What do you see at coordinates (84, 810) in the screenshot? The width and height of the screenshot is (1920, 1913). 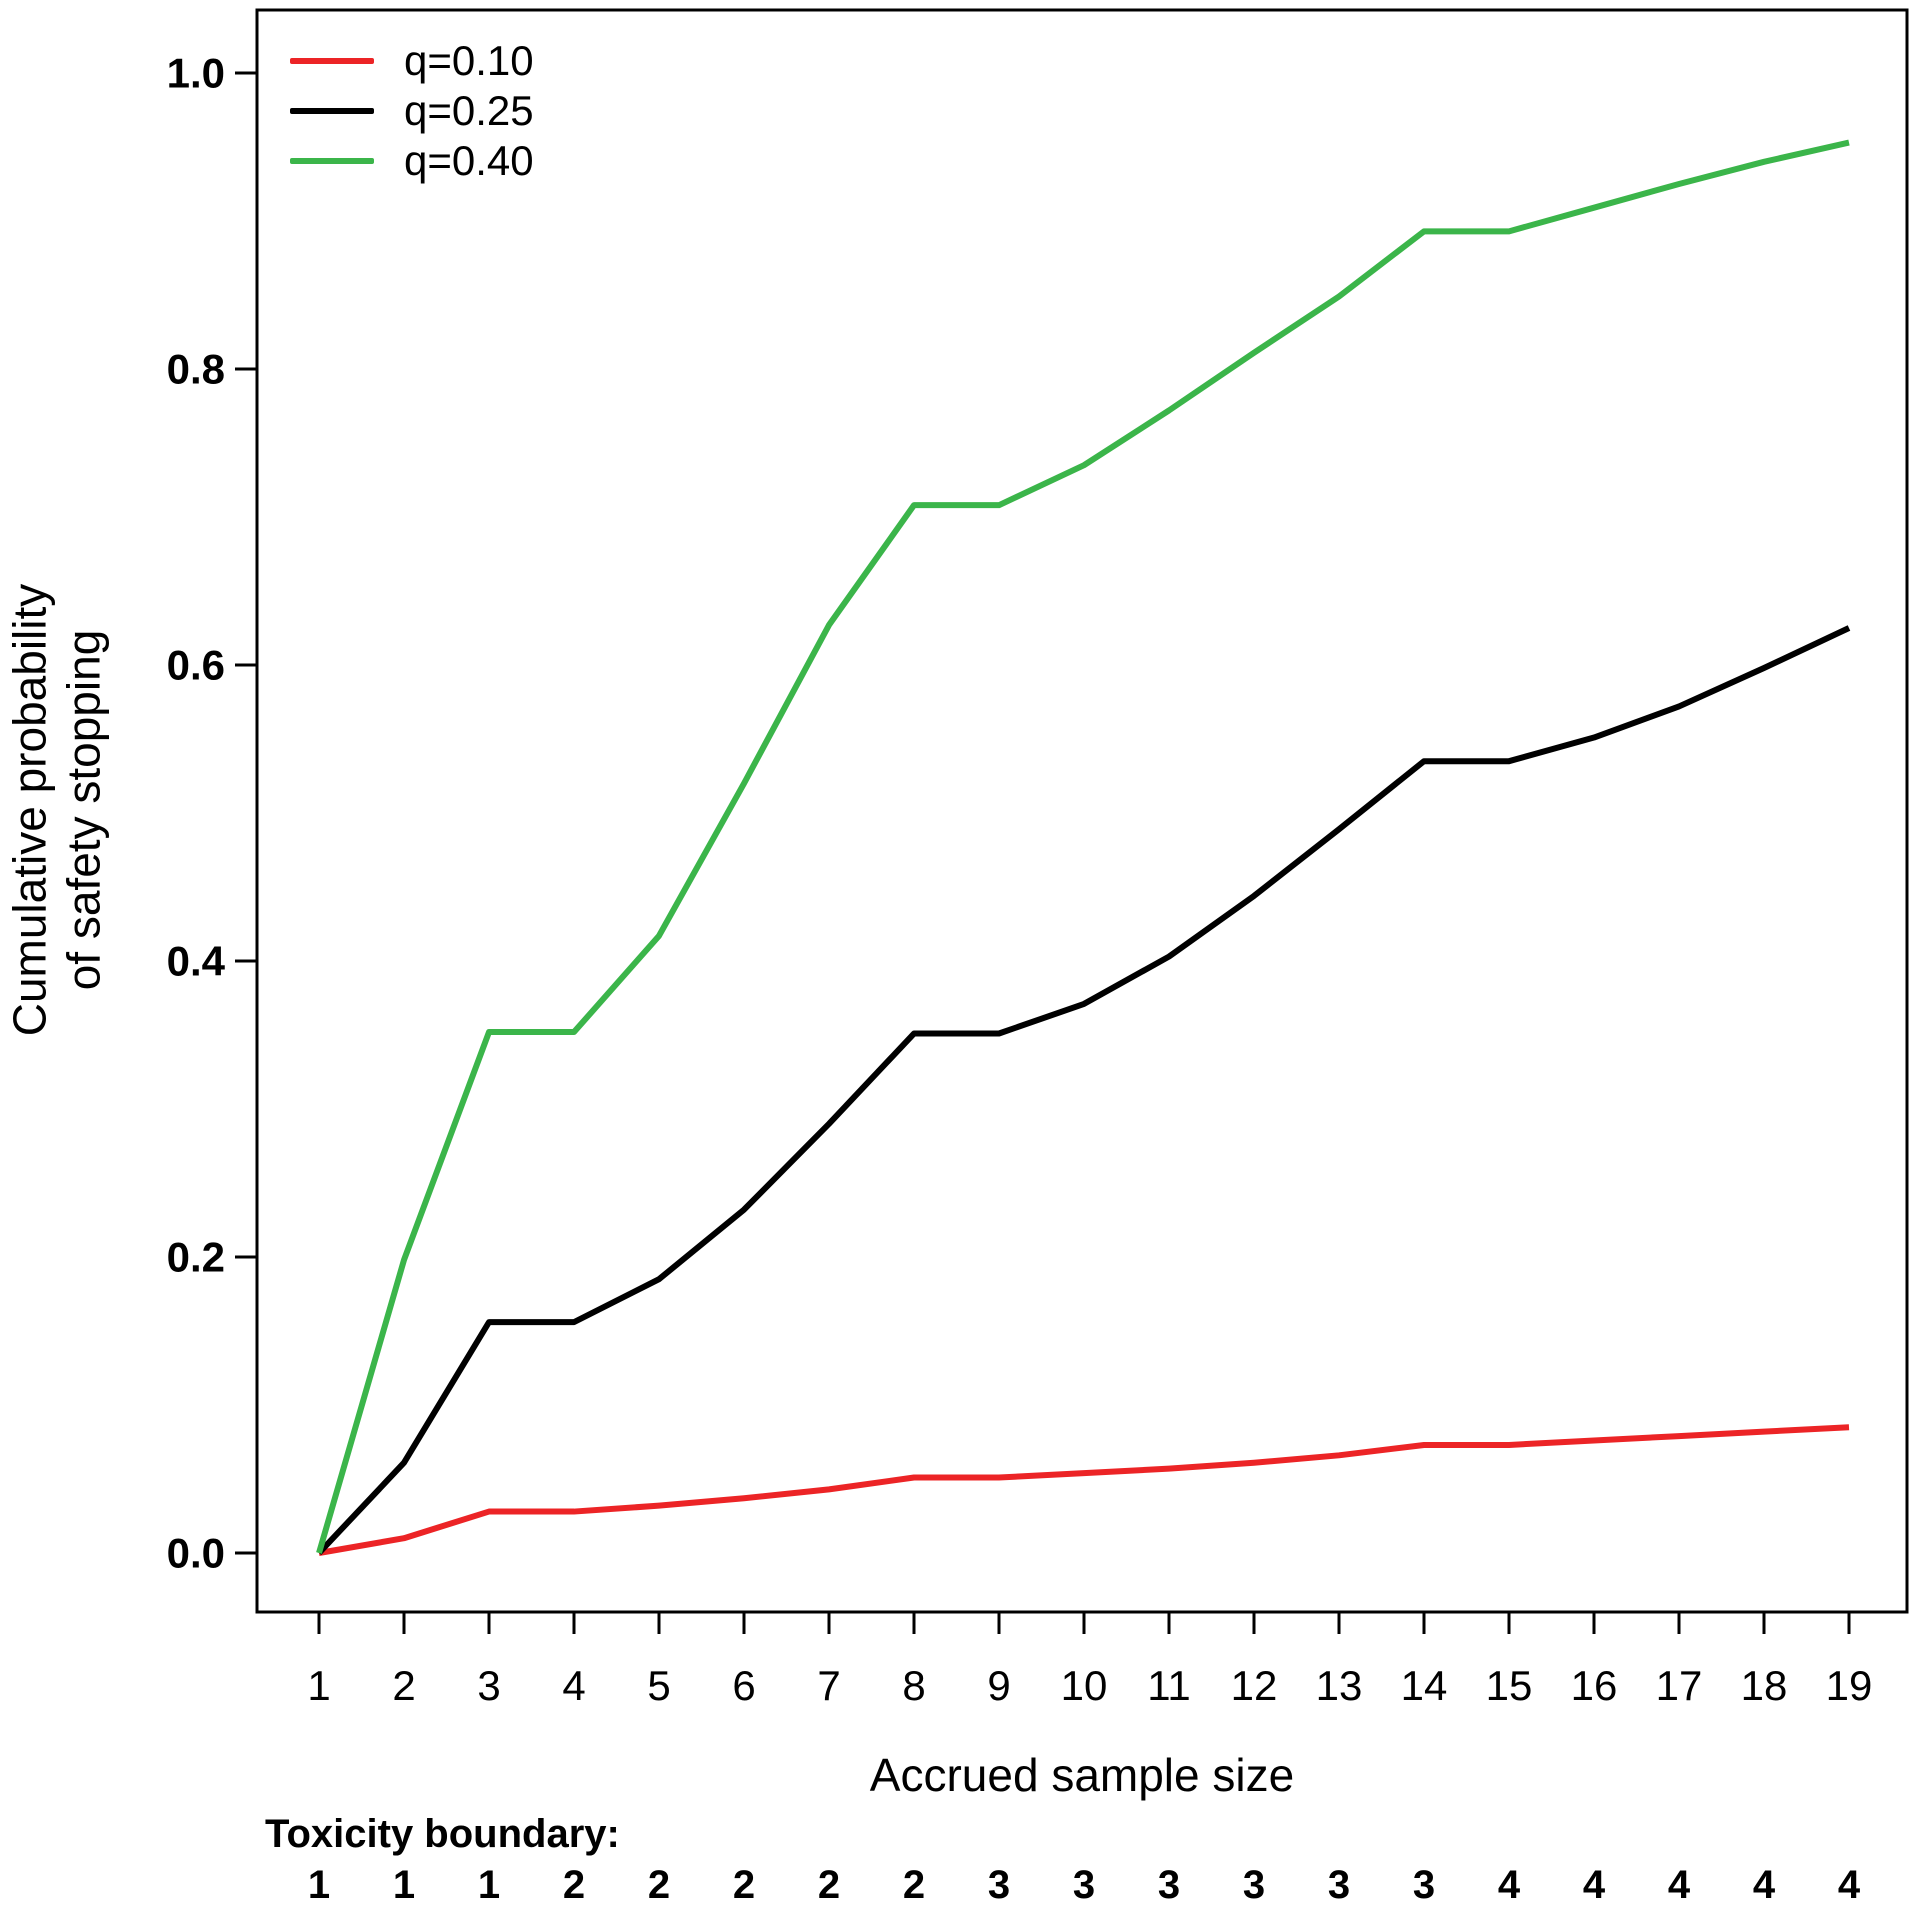 I see `y-axis-title-line2: of safety stopping` at bounding box center [84, 810].